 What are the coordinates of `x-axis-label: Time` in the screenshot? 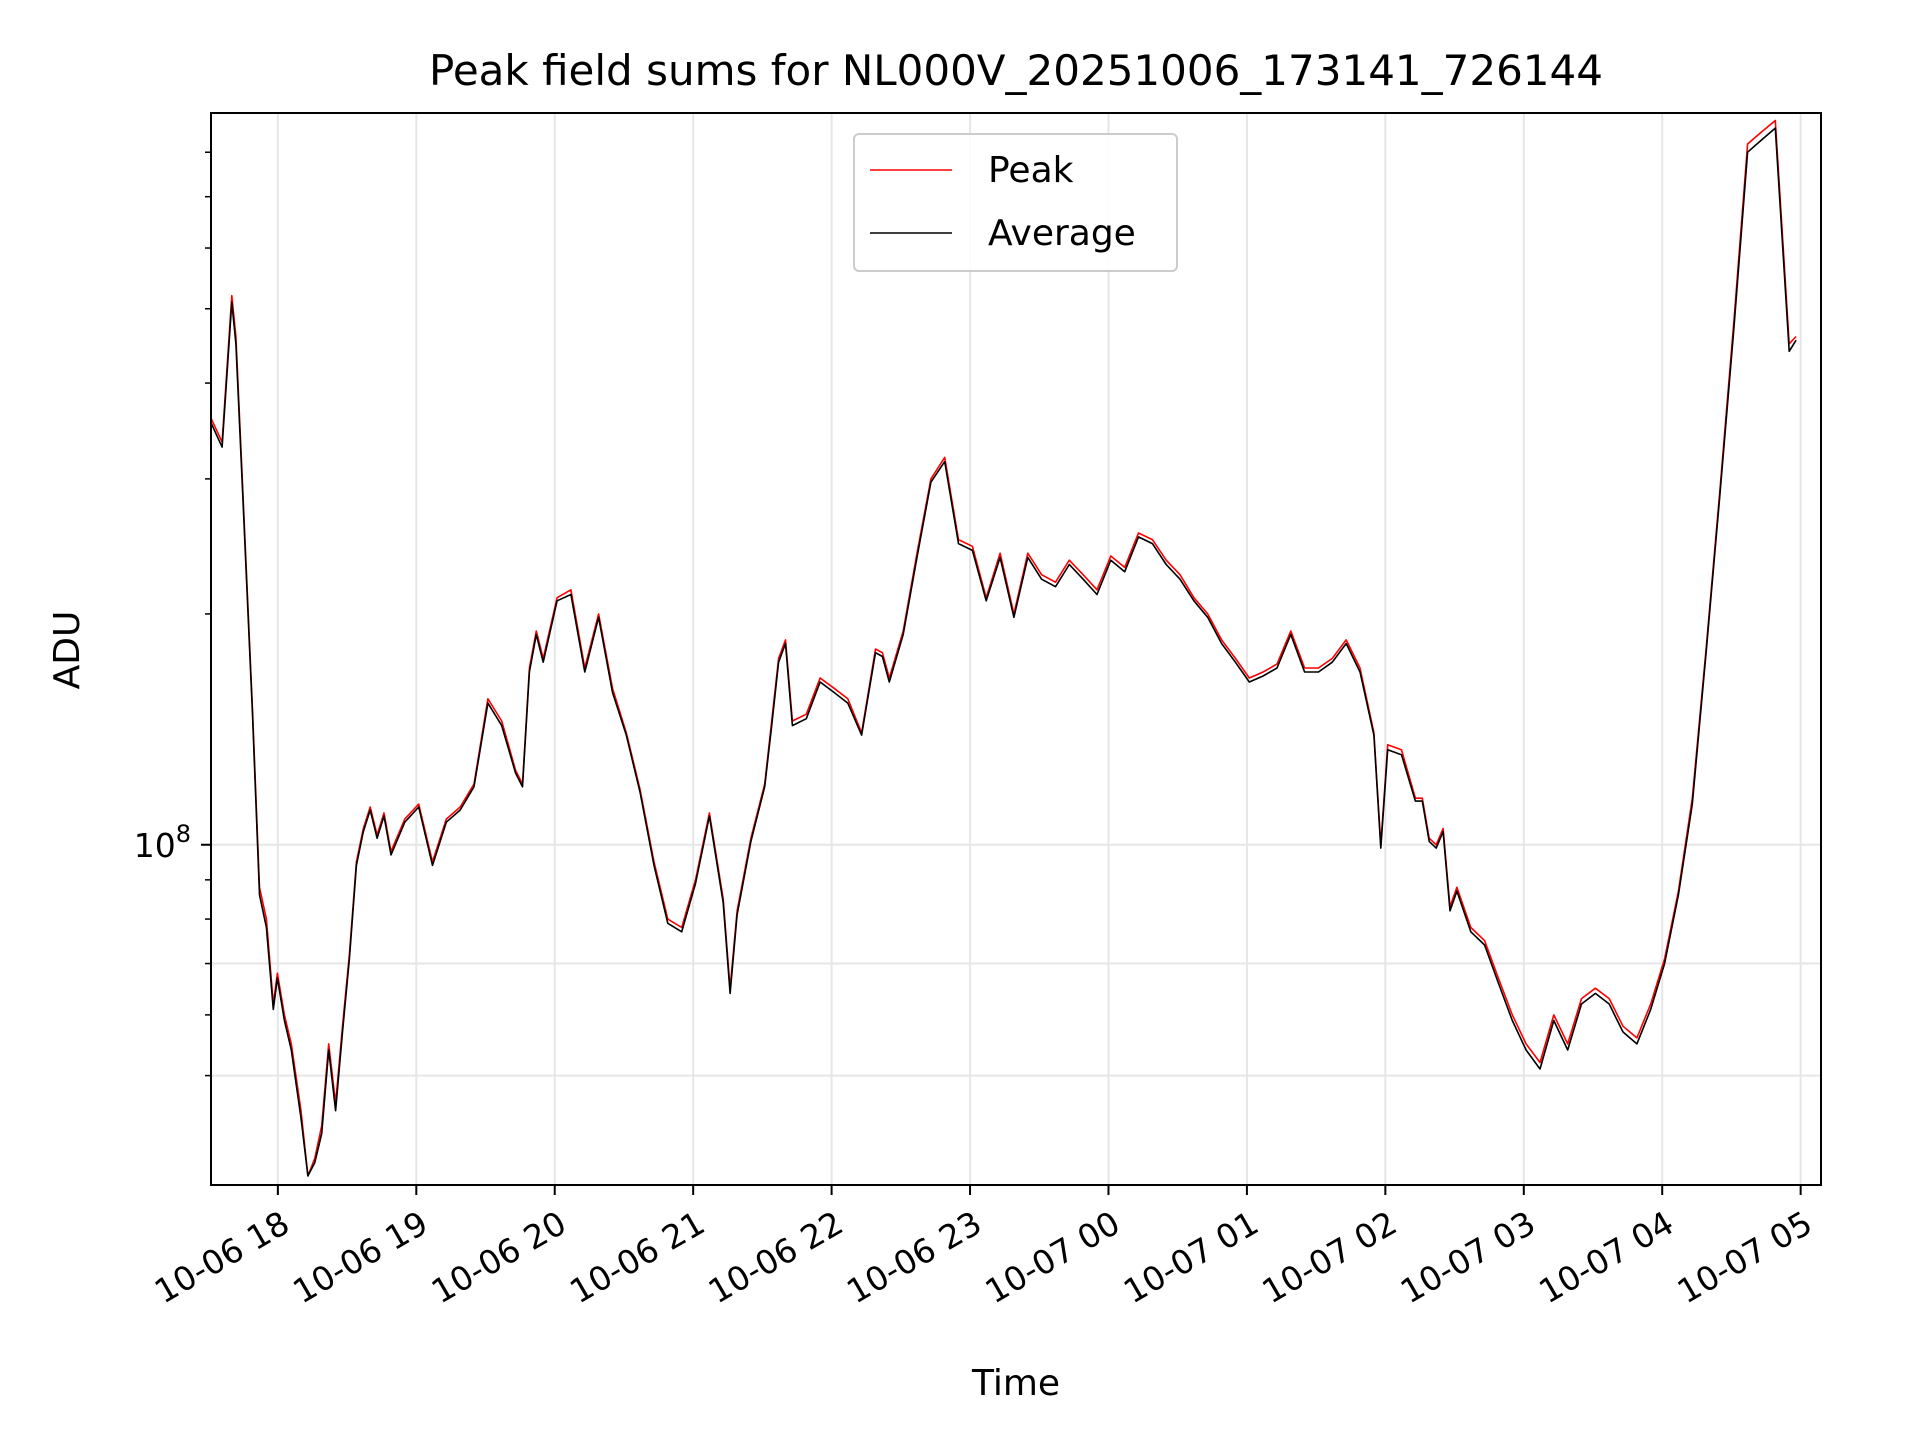 It's located at (1015, 1383).